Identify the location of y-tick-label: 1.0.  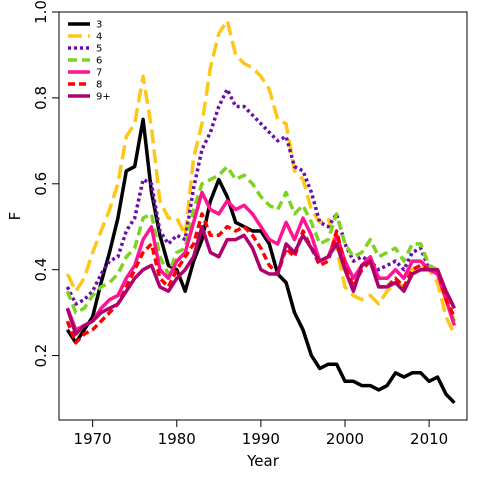
(41, 12).